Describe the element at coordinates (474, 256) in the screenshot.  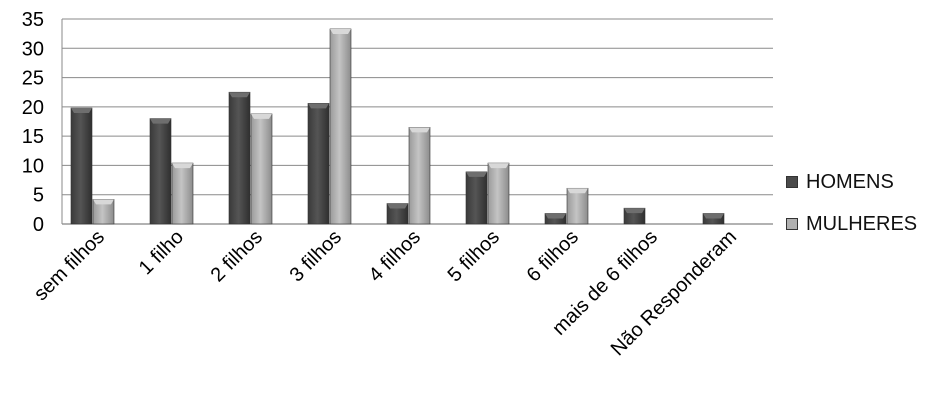
I see `x-tick-label: 5 filhos` at that location.